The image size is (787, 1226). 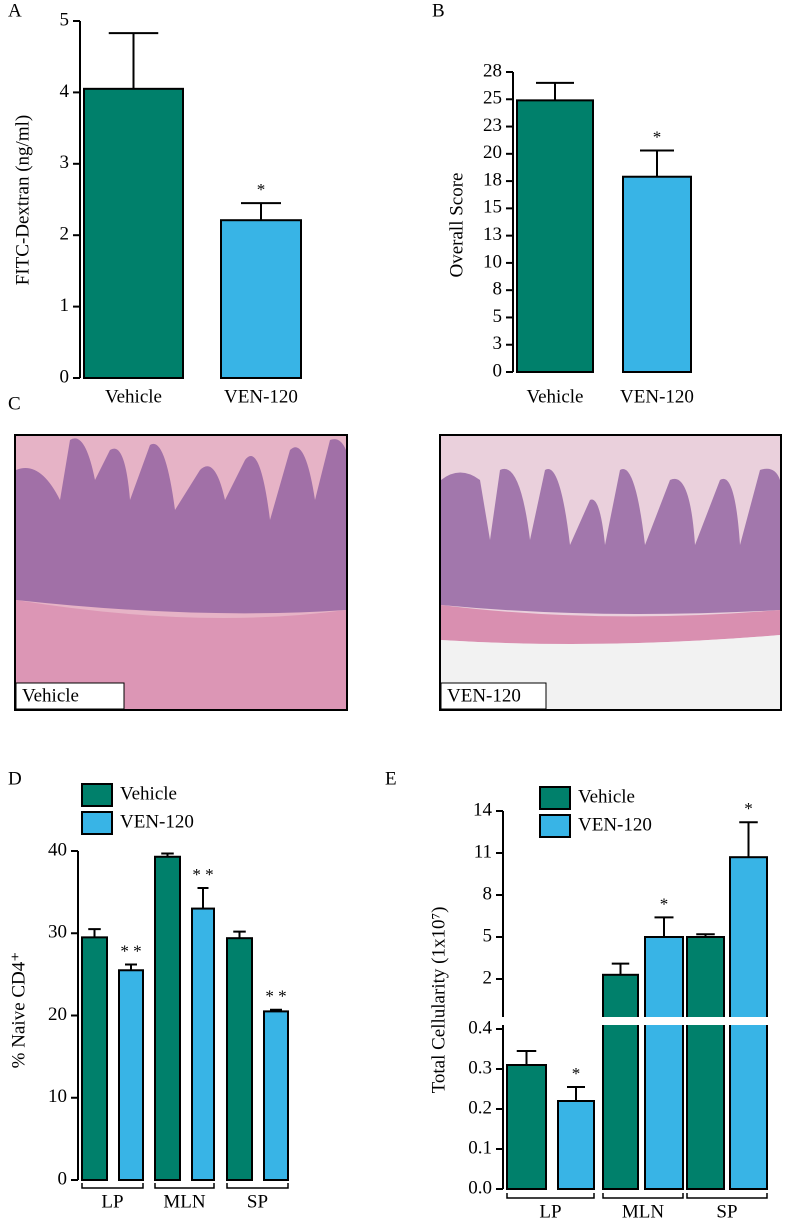 What do you see at coordinates (484, 695) in the screenshot?
I see `image-label: VEN-120` at bounding box center [484, 695].